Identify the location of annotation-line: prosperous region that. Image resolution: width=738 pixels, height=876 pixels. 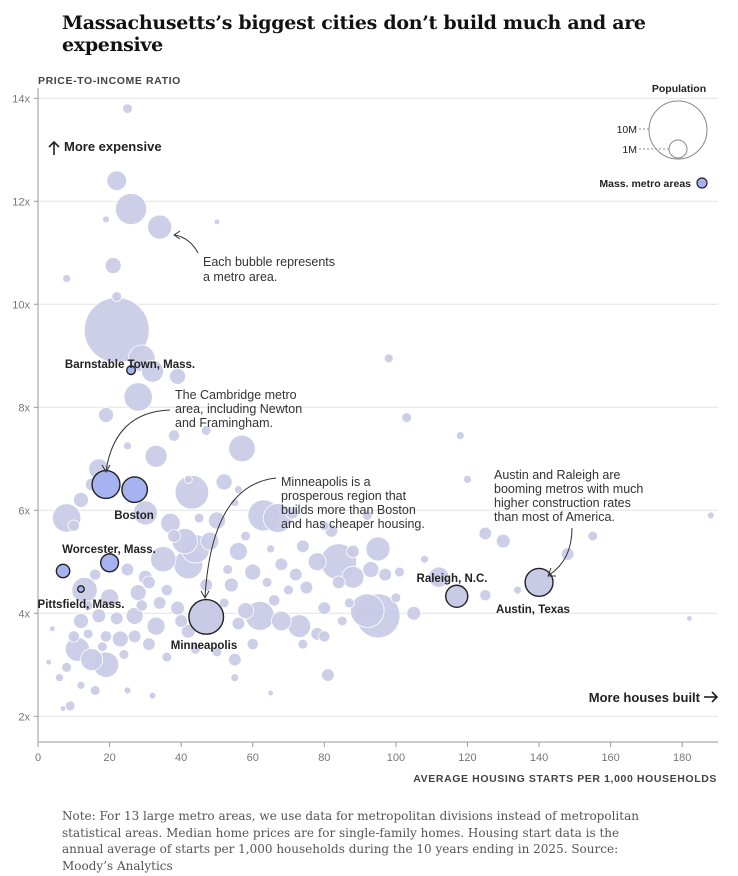
(344, 496).